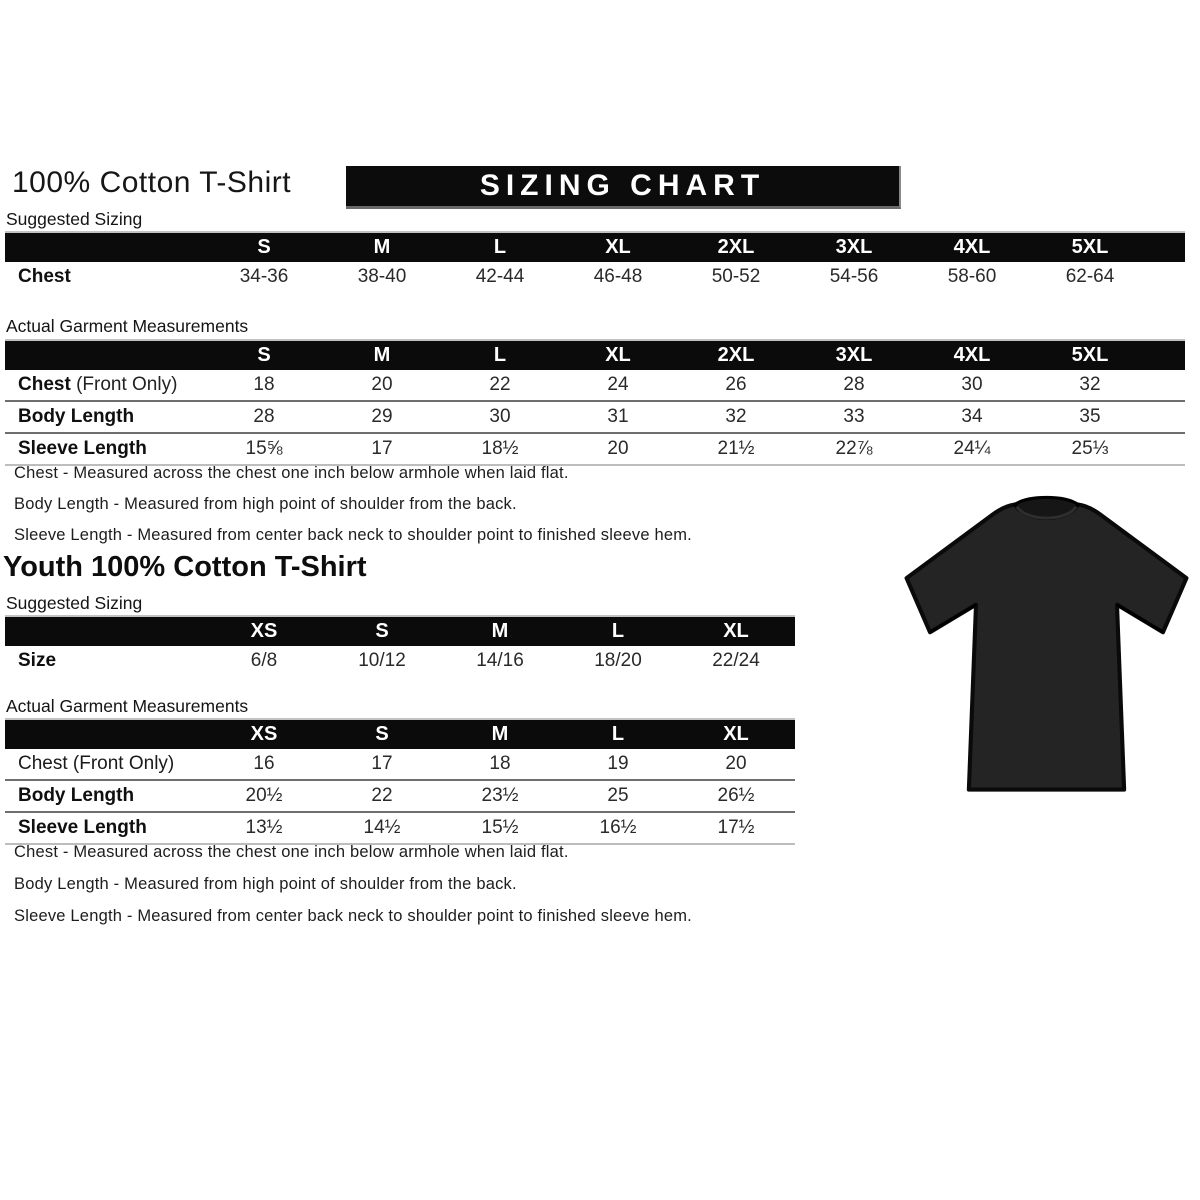  What do you see at coordinates (264, 764) in the screenshot?
I see `cell: 16` at bounding box center [264, 764].